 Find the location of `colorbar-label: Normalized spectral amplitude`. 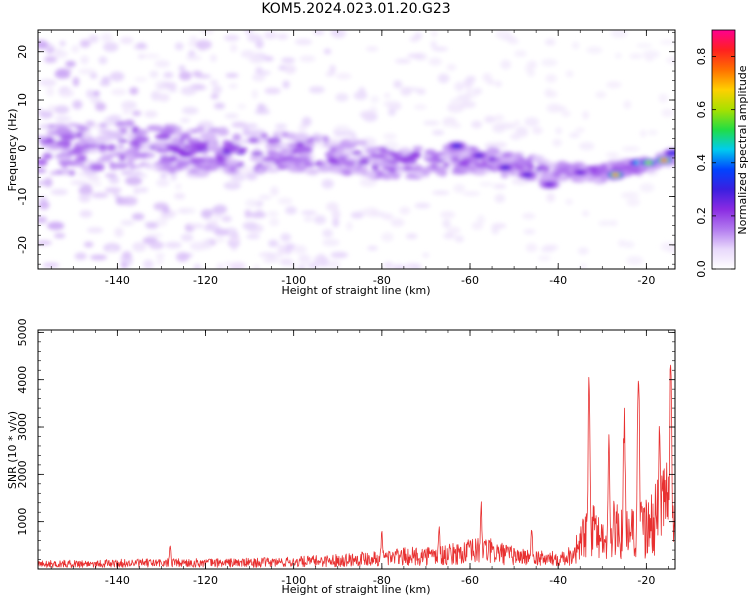

colorbar-label: Normalized spectral amplitude is located at coordinates (742, 149).